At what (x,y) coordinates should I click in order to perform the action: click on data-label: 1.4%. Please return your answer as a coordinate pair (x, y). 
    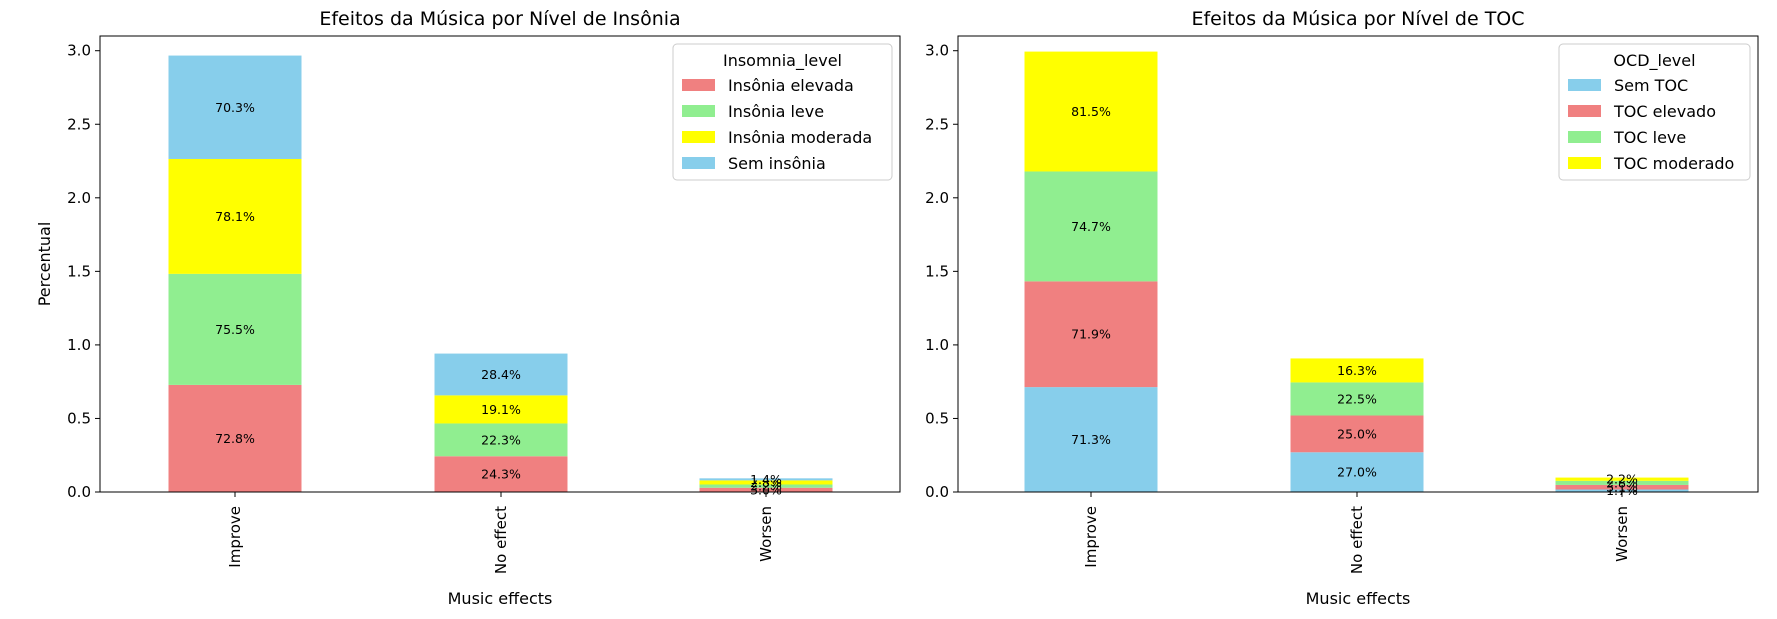
    Looking at the image, I should click on (766, 479).